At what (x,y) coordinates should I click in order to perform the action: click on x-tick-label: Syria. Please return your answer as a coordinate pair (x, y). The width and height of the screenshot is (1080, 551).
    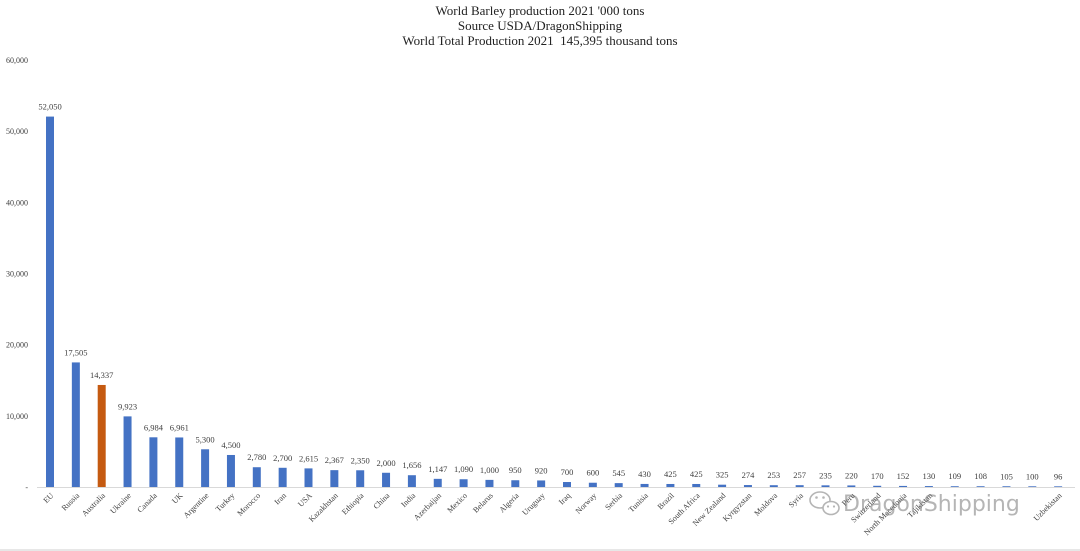
    Looking at the image, I should click on (796, 500).